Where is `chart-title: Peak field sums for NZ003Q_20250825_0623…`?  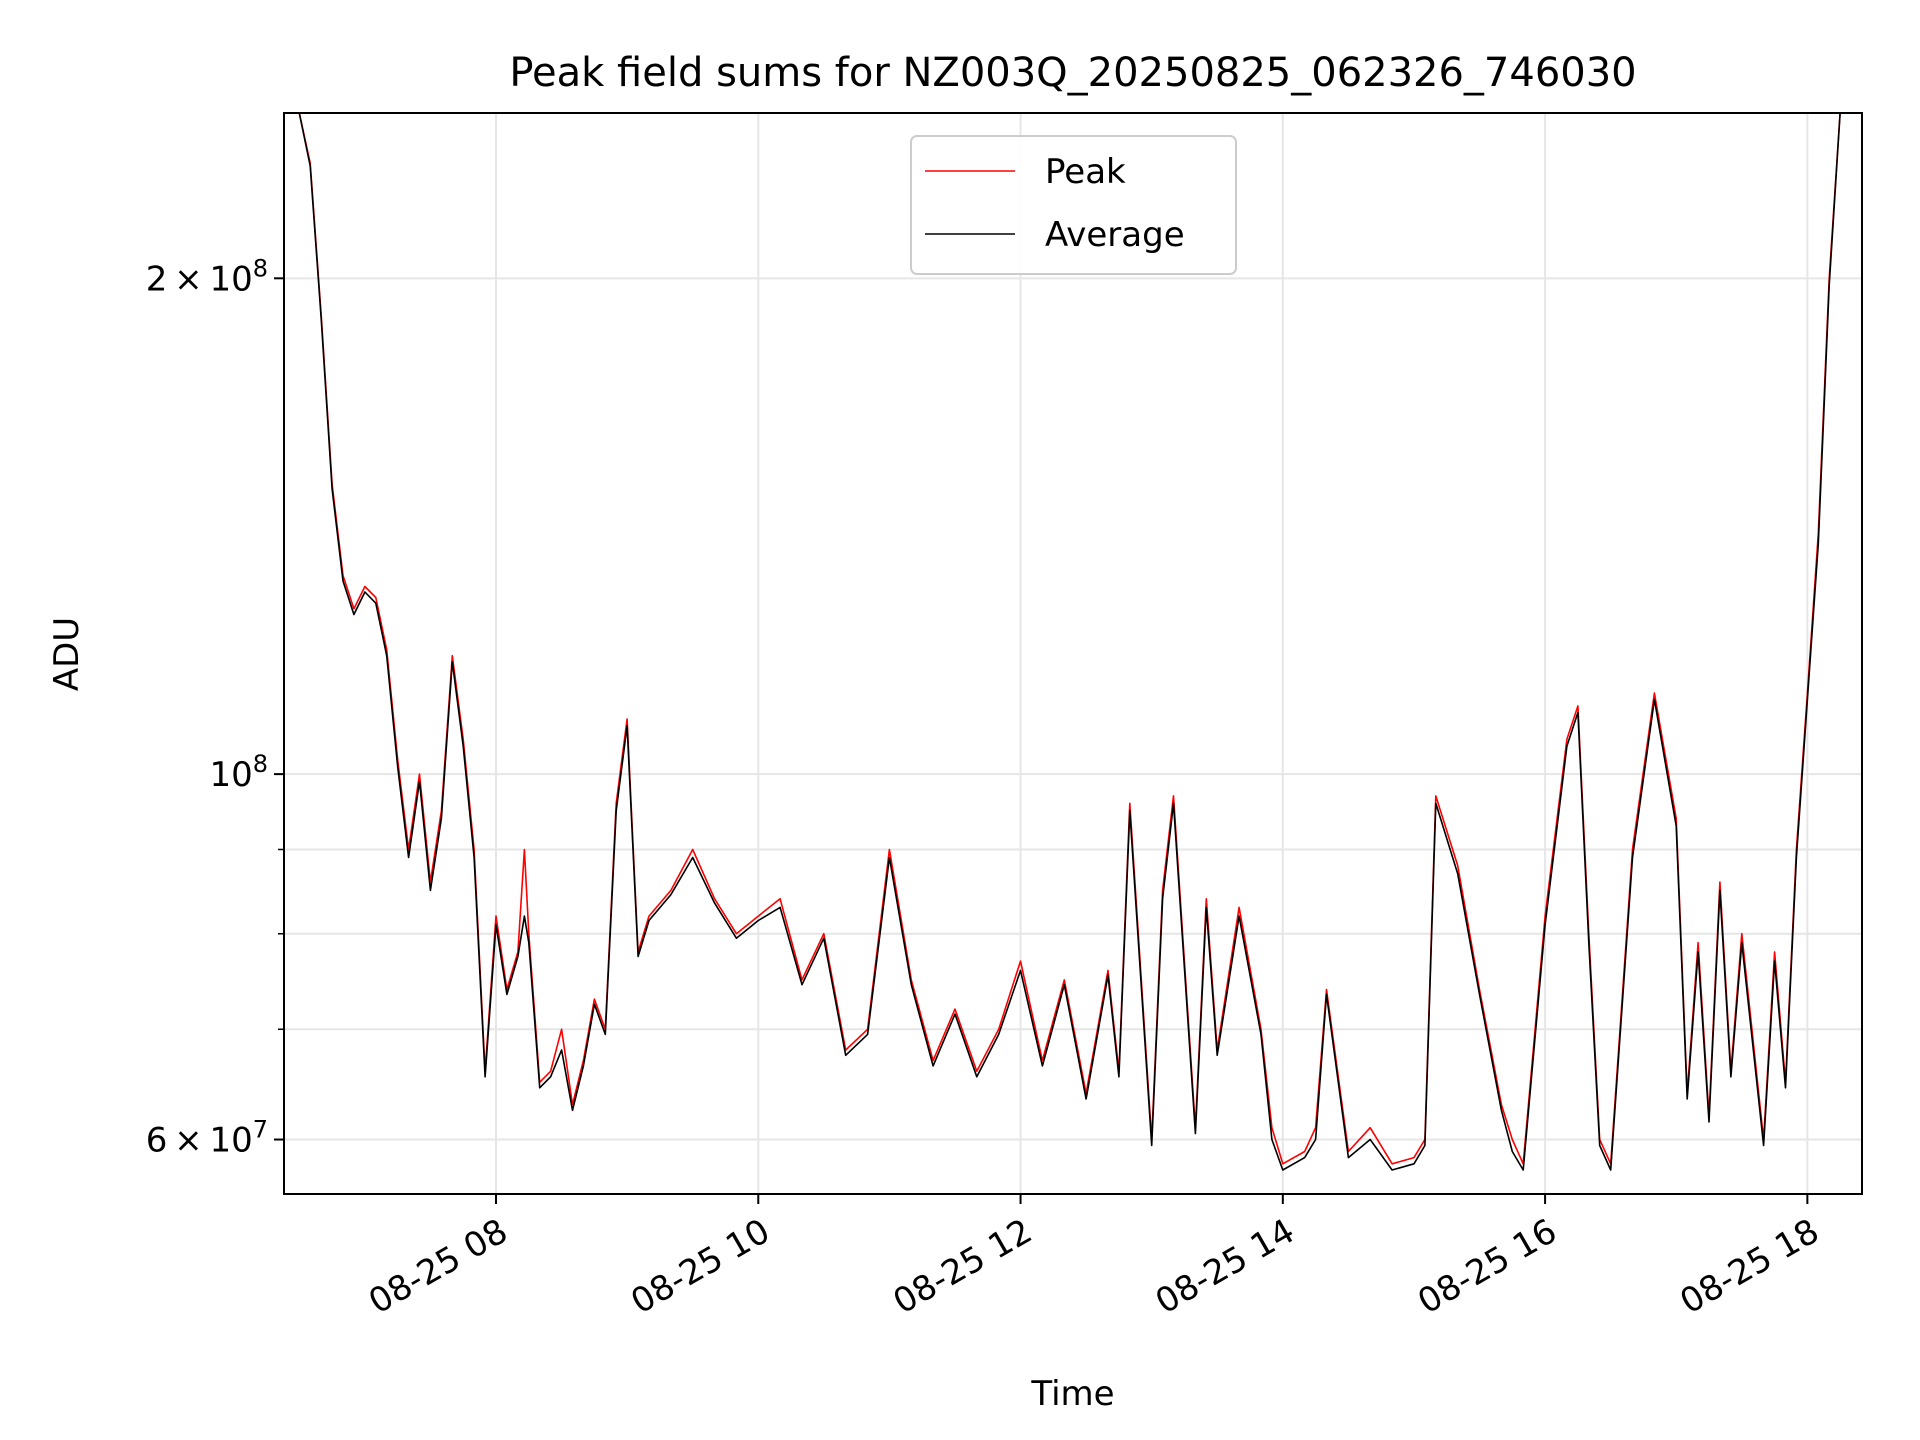
chart-title: Peak field sums for NZ003Q_20250825_0623… is located at coordinates (1072, 73).